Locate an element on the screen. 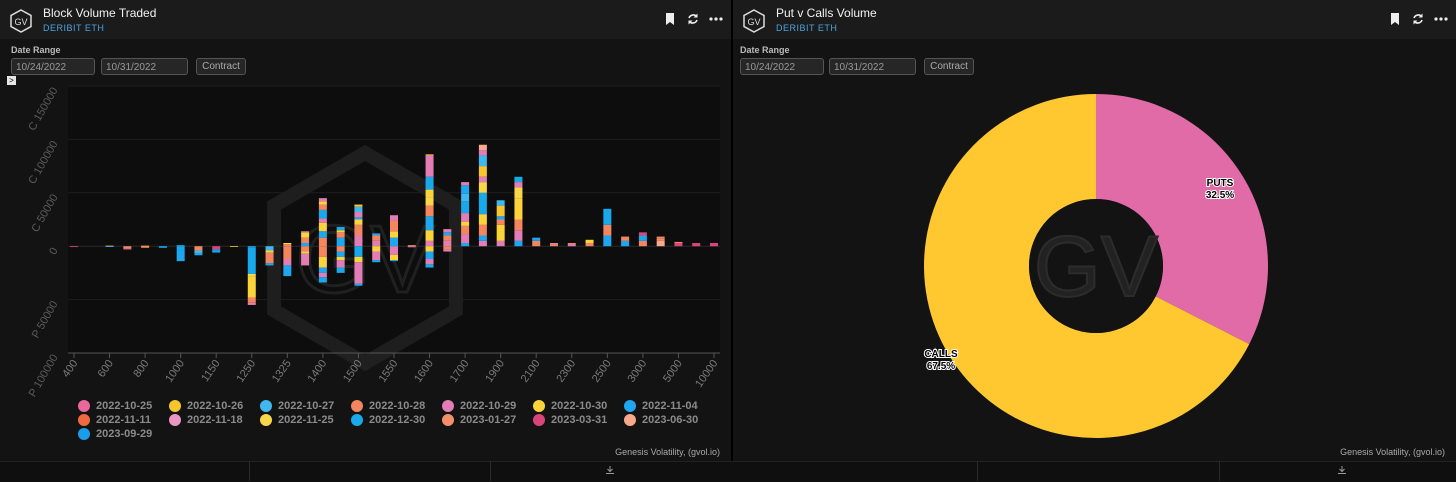 Image resolution: width=1456 pixels, height=482 pixels. legend-item: 2022-10-25 is located at coordinates (115, 406).